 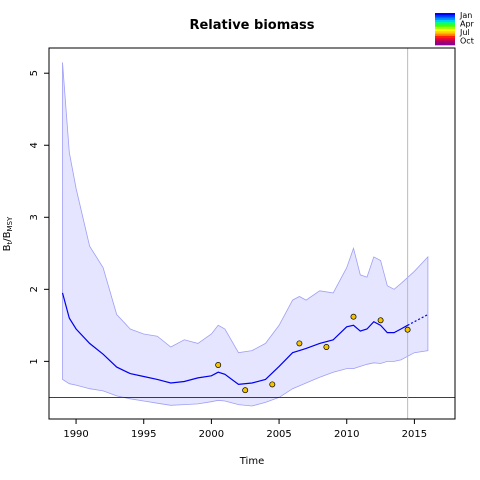 I want to click on y-tick-label: 5, so click(x=34, y=73).